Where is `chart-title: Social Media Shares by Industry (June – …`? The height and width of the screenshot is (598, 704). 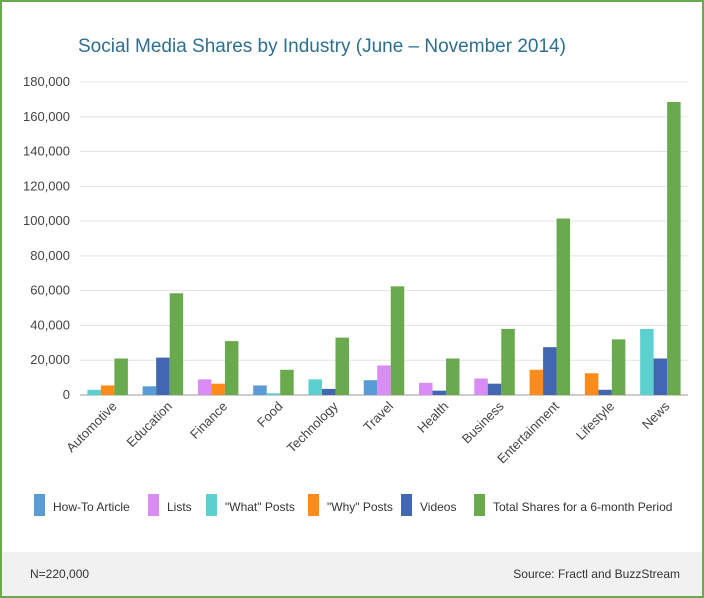
chart-title: Social Media Shares by Industry (June – … is located at coordinates (322, 46).